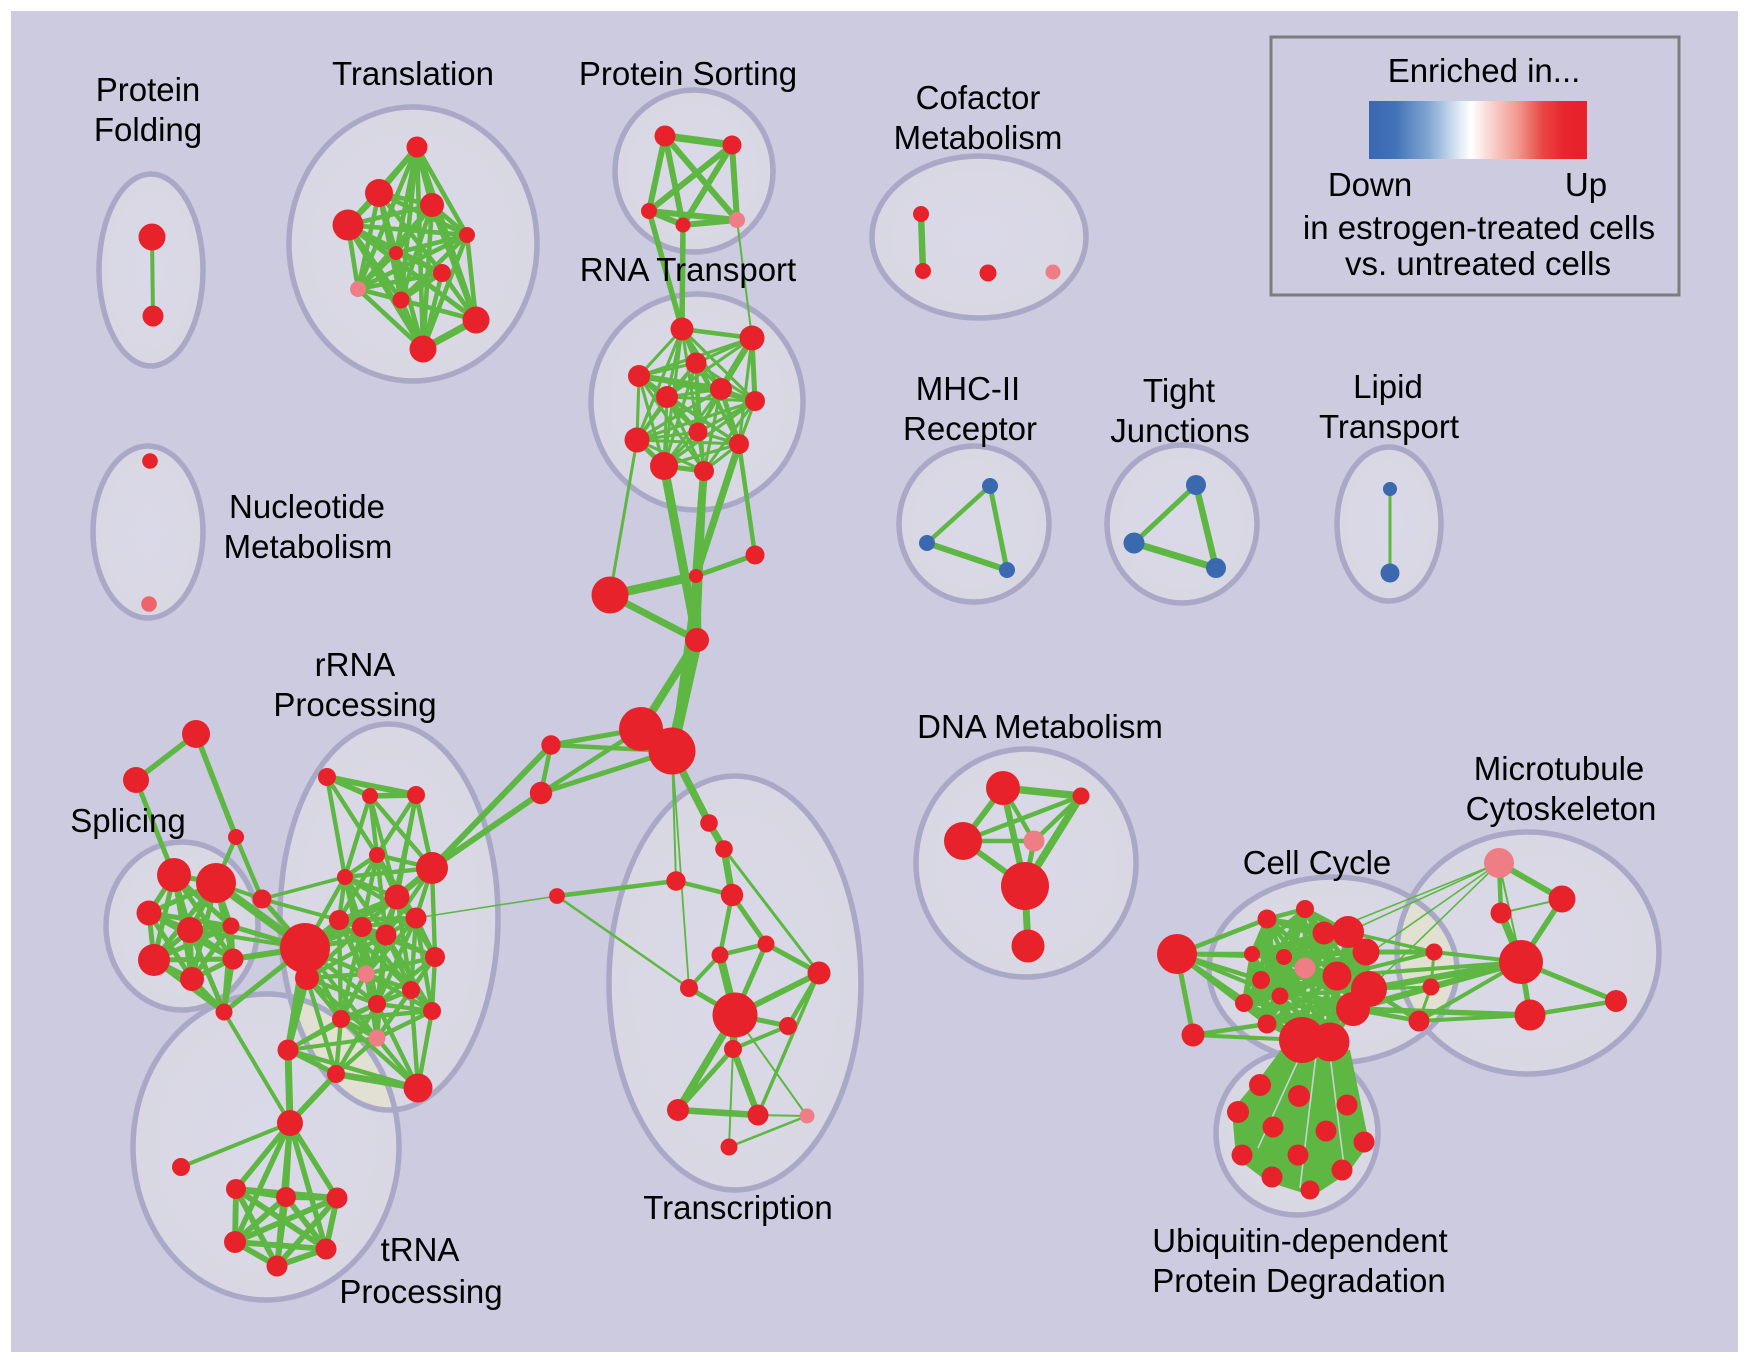 Image resolution: width=1750 pixels, height=1360 pixels. I want to click on svg-text: Protein Degradation, so click(1299, 1280).